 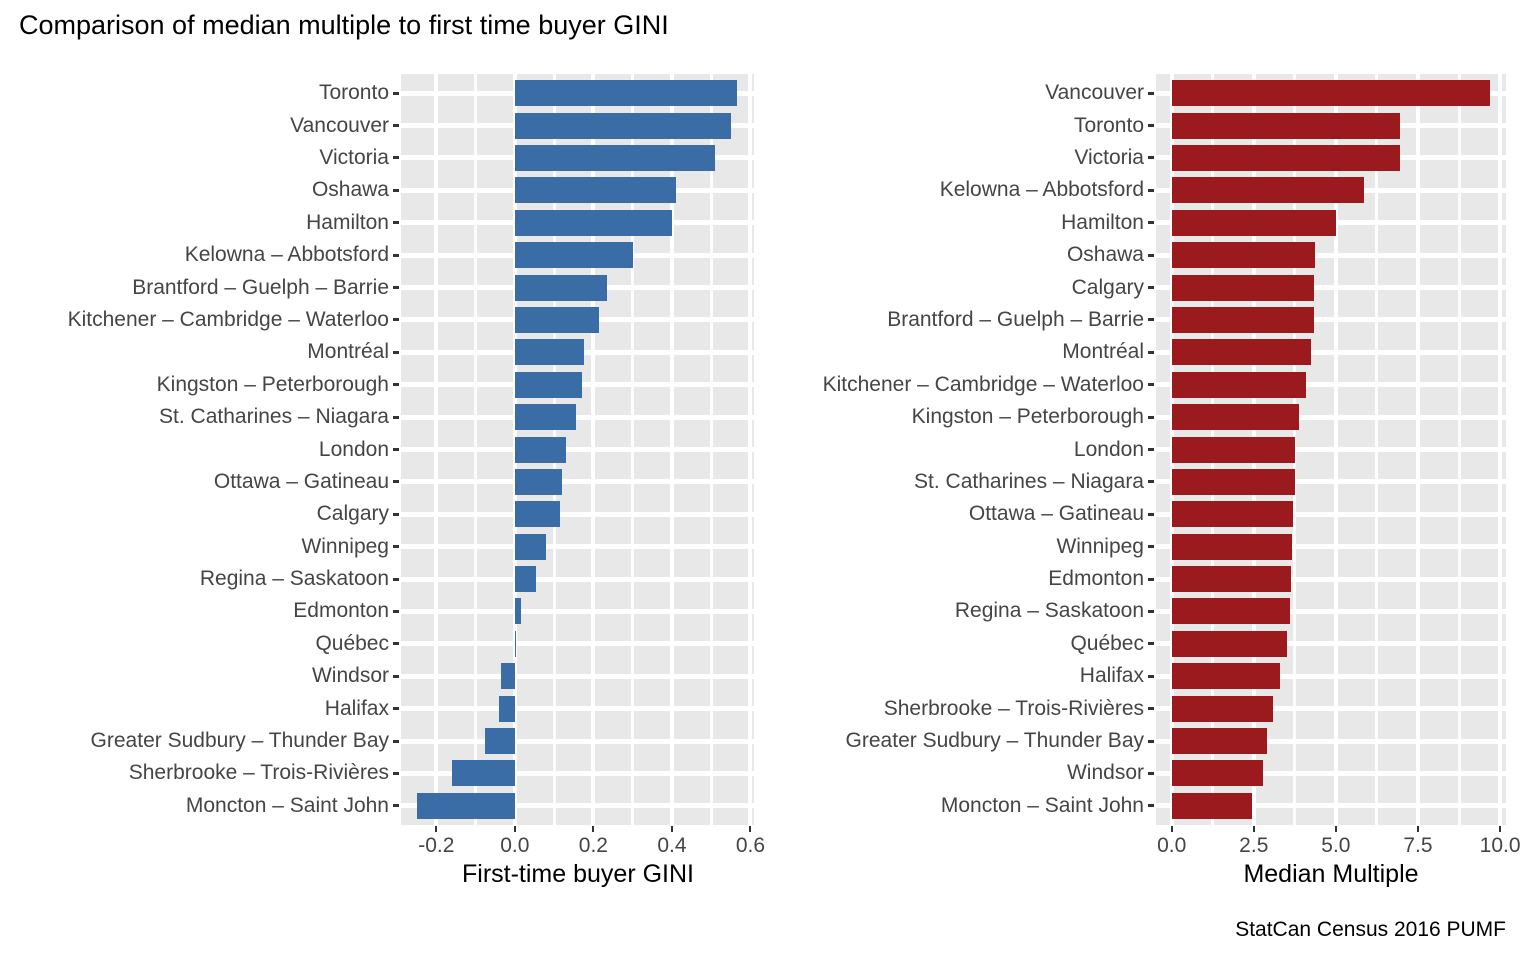 What do you see at coordinates (578, 874) in the screenshot?
I see `gini-x-axis-title: First-time buyer GINI` at bounding box center [578, 874].